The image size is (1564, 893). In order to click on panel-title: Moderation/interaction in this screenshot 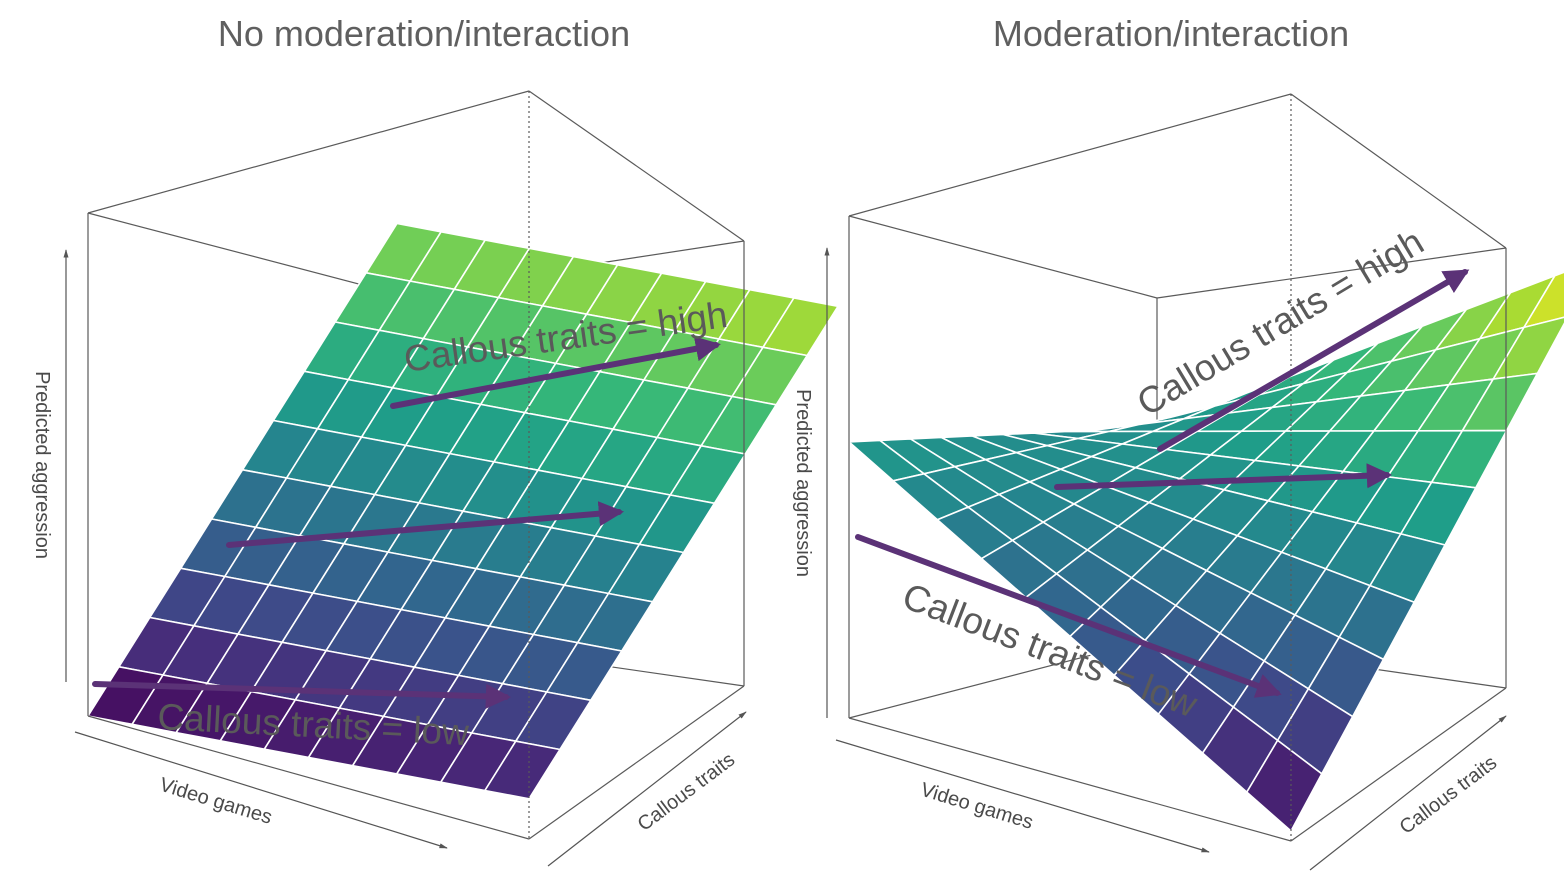, I will do `click(1171, 33)`.